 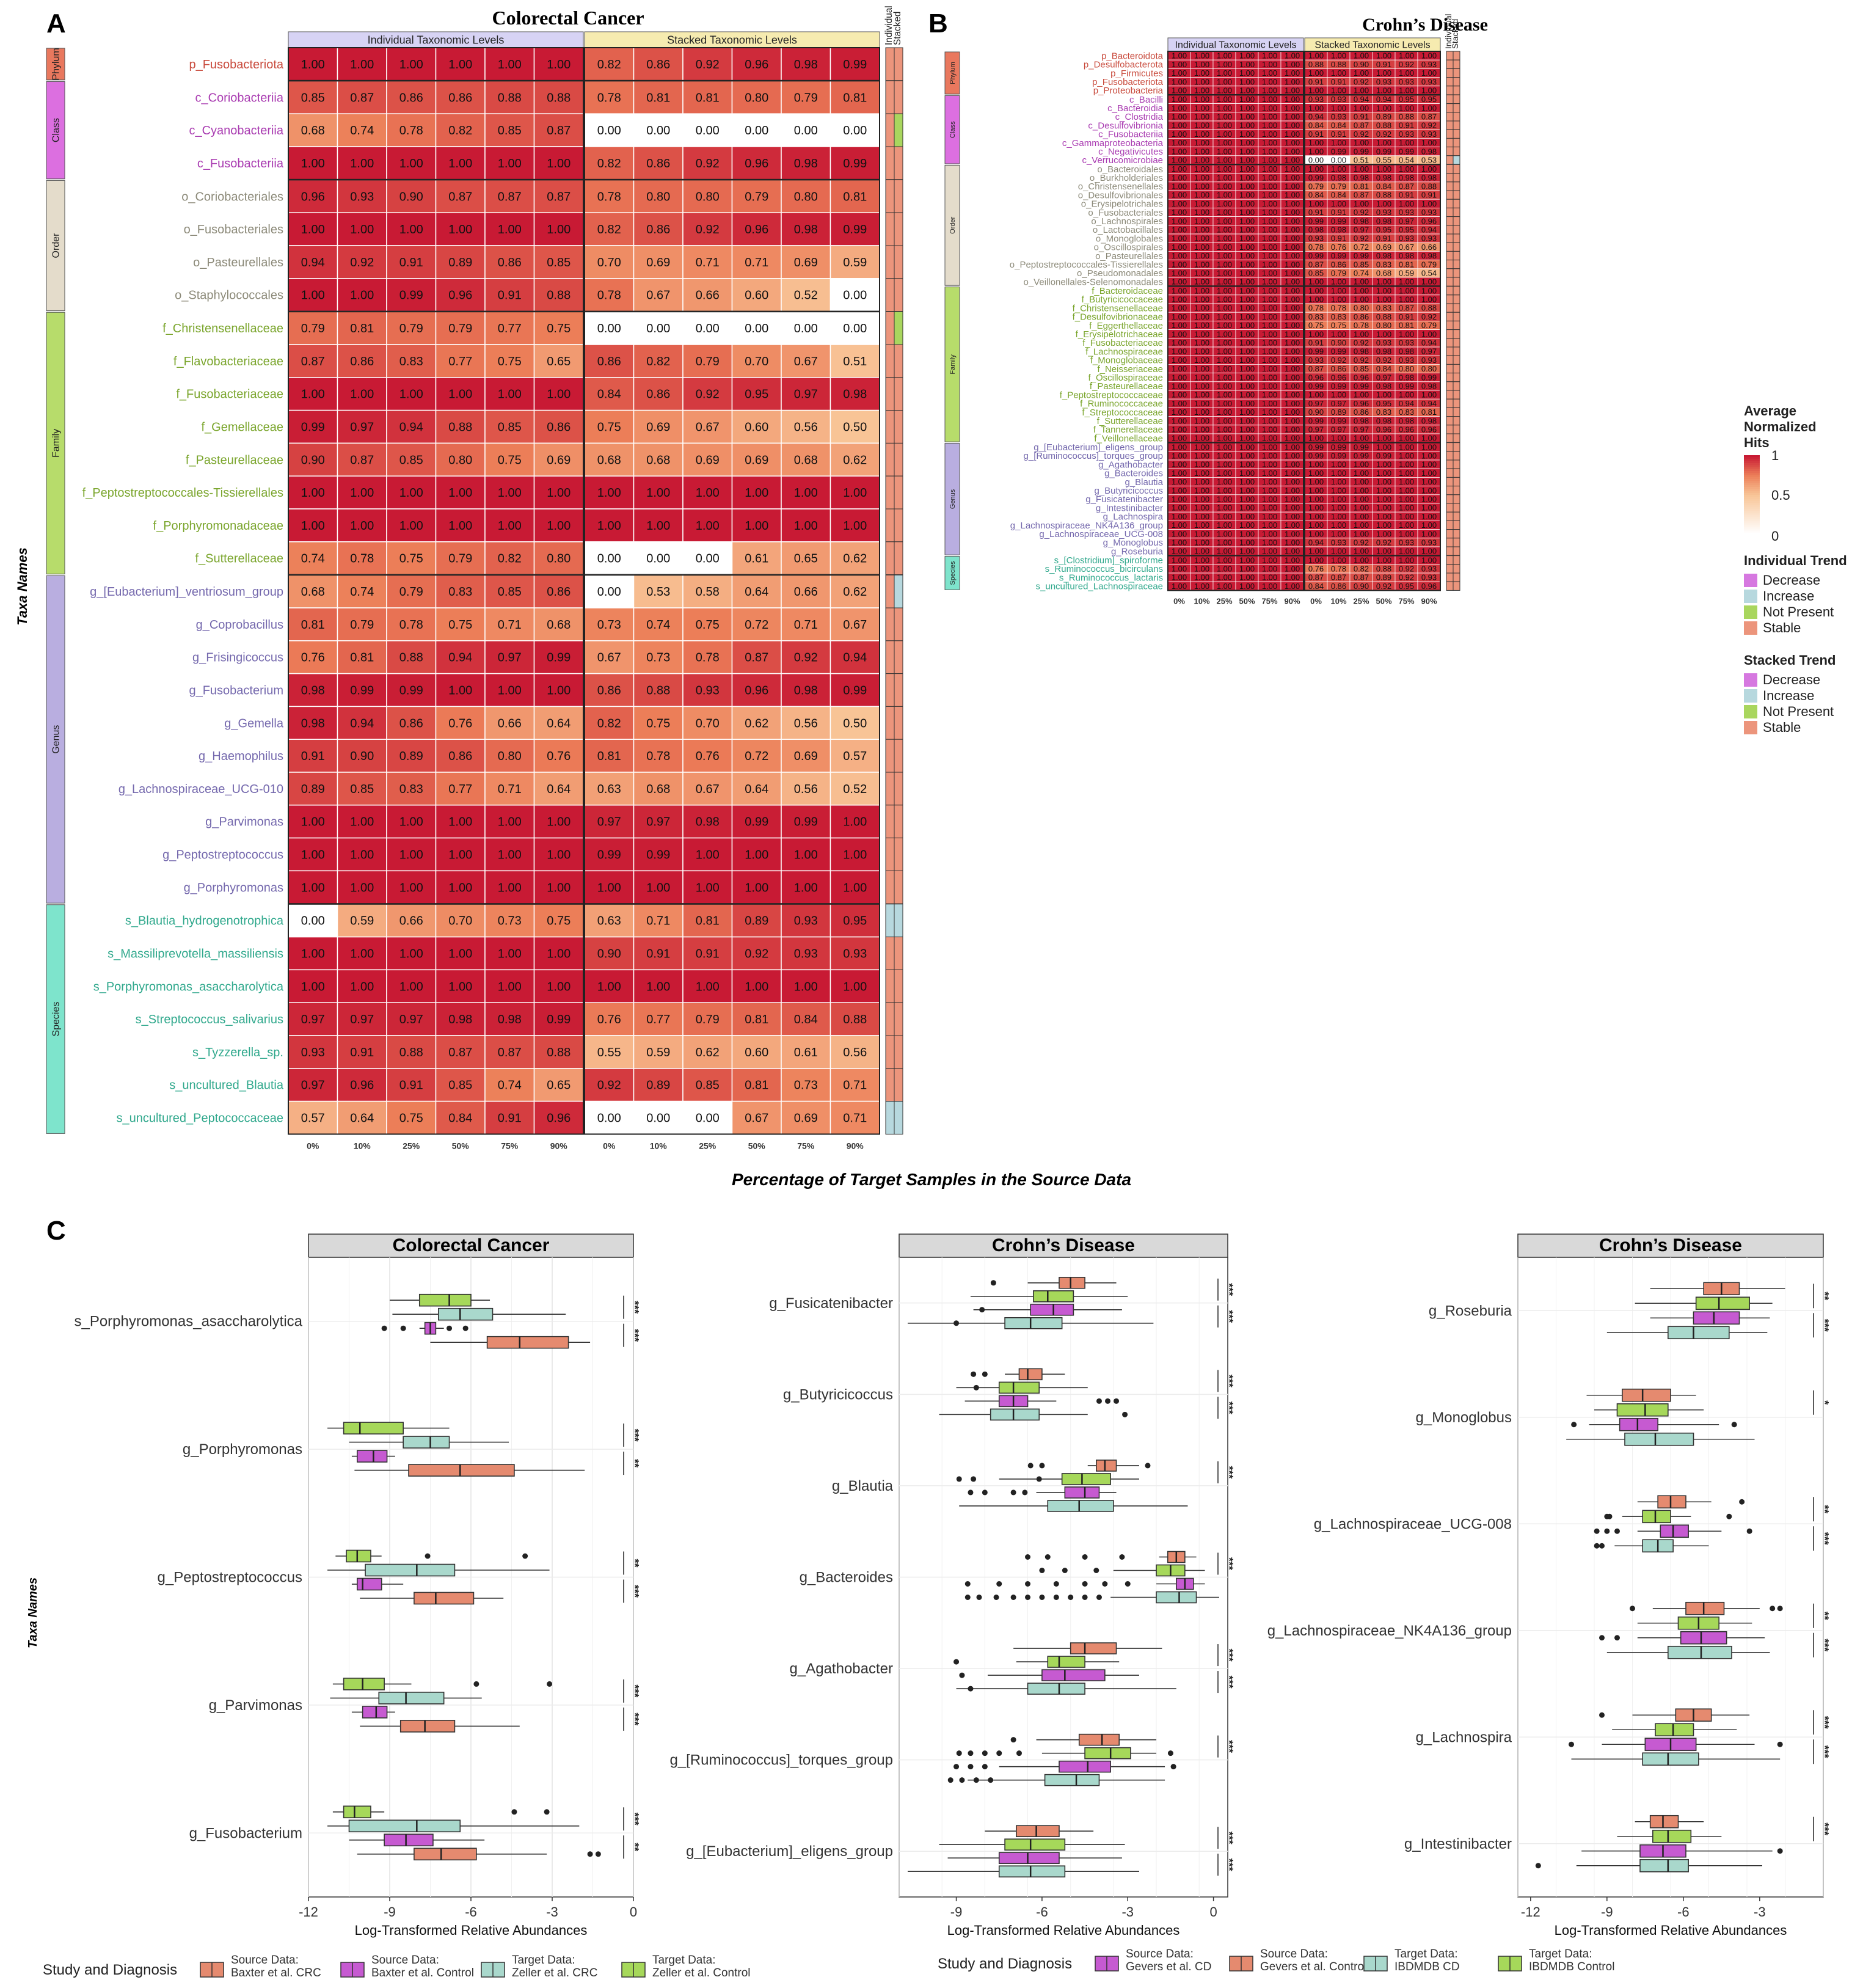 What do you see at coordinates (806, 97) in the screenshot?
I see `cell-value: 0.79` at bounding box center [806, 97].